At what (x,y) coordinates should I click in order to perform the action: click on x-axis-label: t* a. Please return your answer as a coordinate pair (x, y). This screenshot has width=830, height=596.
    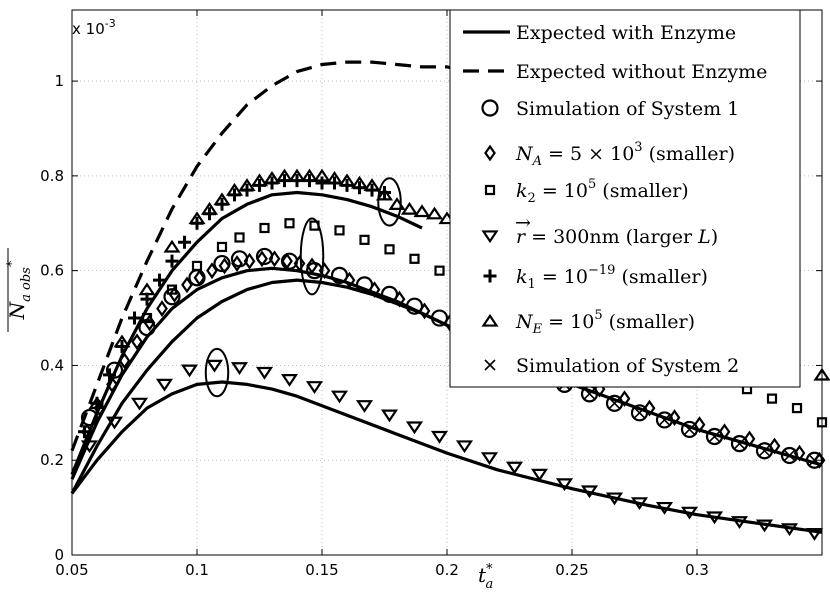
    Looking at the image, I should click on (485, 577).